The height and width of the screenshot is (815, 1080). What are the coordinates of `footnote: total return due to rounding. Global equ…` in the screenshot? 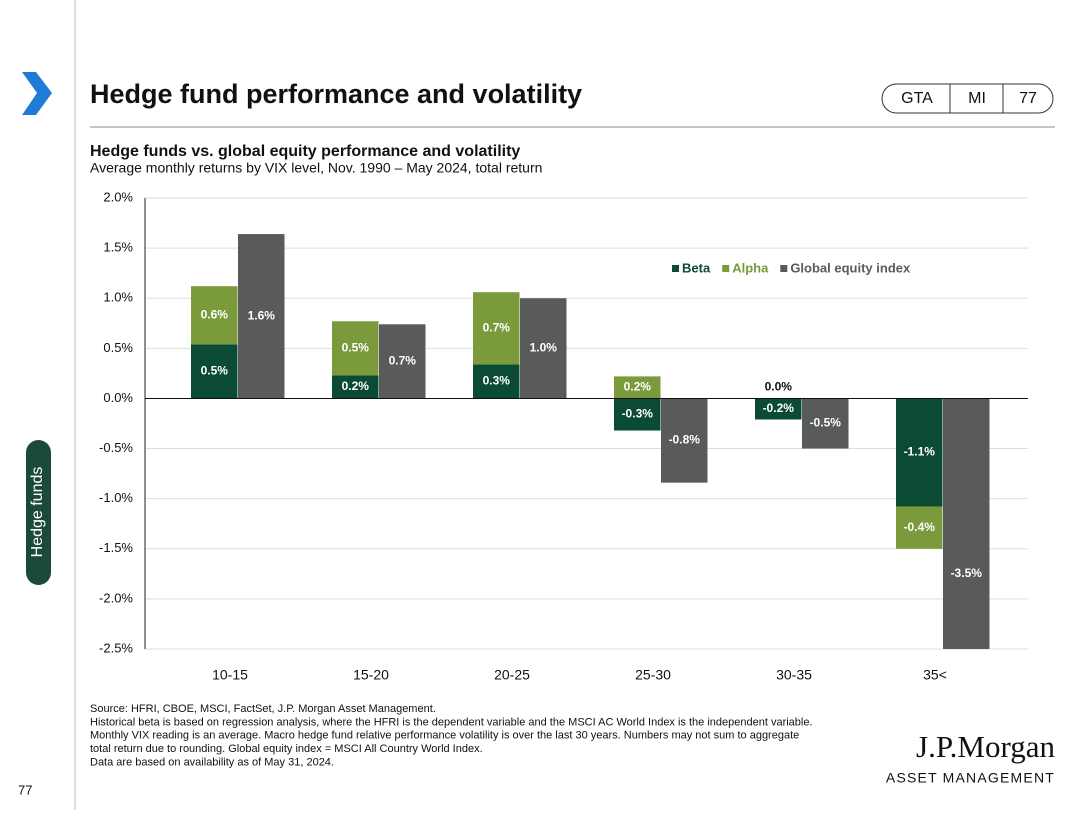 It's located at (286, 749).